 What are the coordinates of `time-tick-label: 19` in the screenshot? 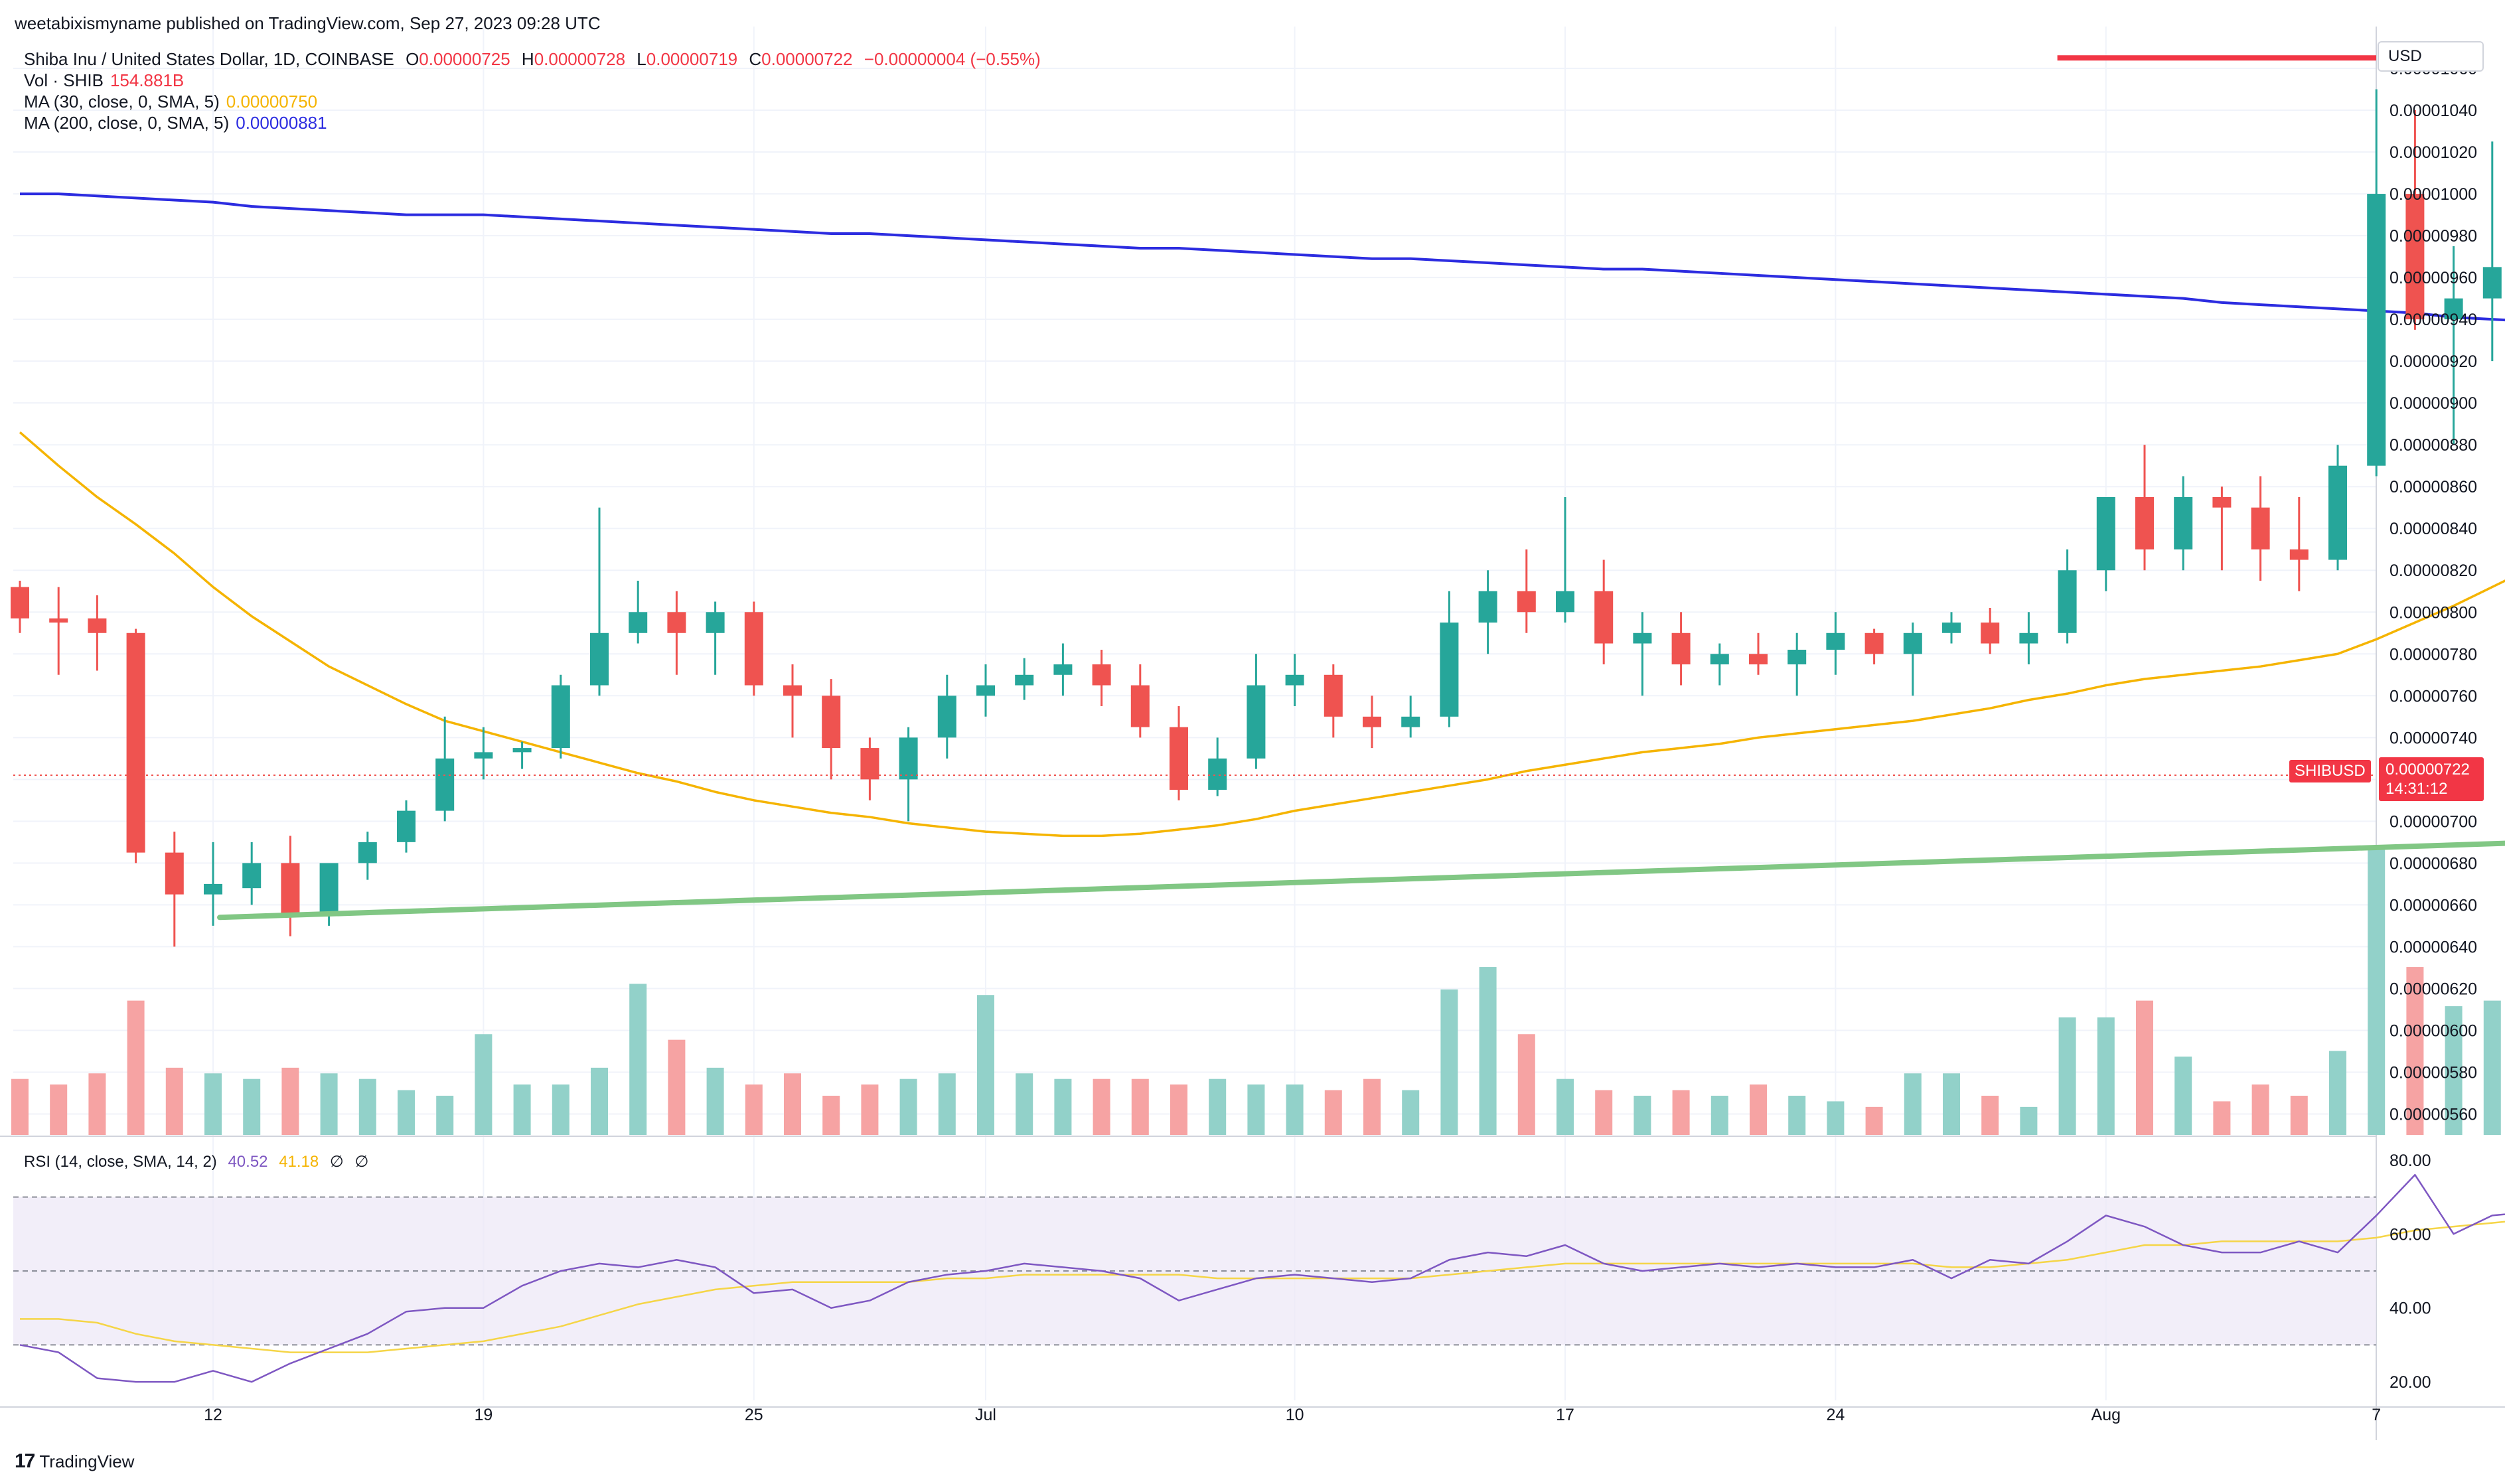 It's located at (483, 1415).